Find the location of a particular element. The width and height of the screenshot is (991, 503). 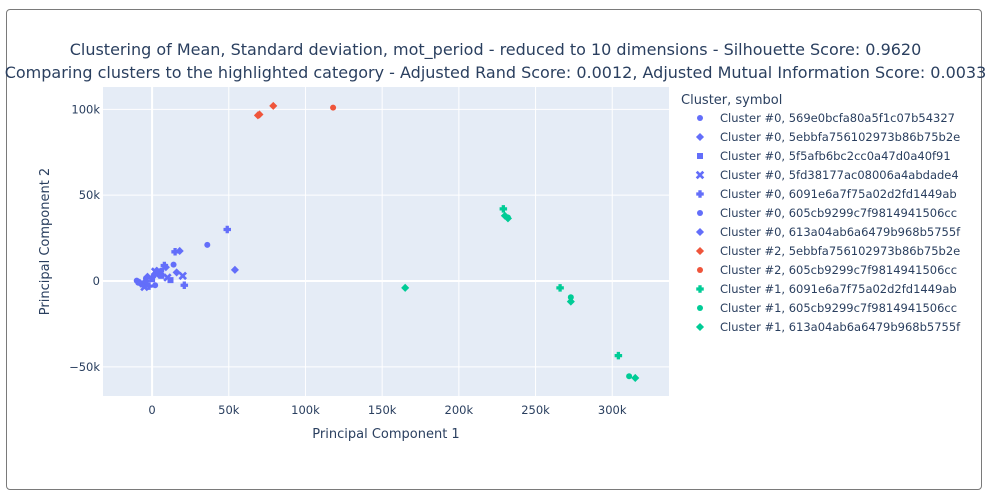

x-tick-label: 300k is located at coordinates (612, 410).